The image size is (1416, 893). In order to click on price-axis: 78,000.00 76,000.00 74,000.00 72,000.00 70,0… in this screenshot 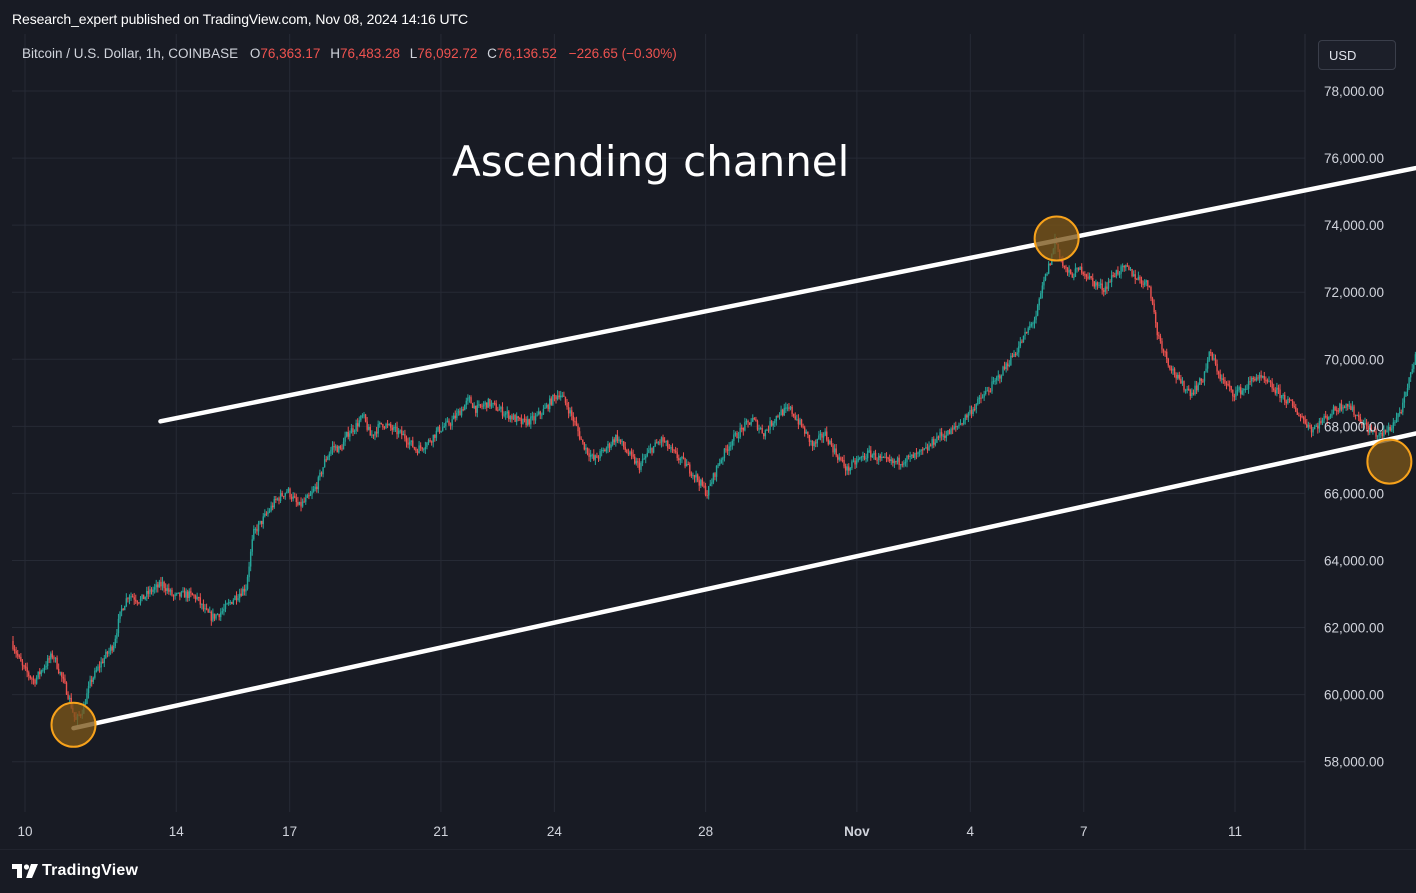, I will do `click(1354, 427)`.